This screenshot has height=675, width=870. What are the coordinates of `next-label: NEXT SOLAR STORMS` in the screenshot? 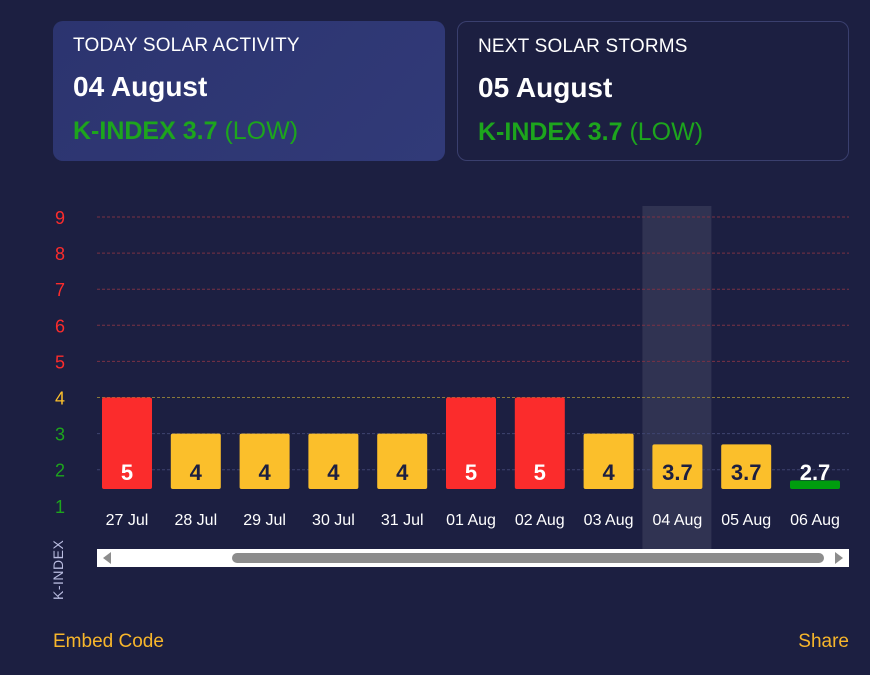 It's located at (583, 46).